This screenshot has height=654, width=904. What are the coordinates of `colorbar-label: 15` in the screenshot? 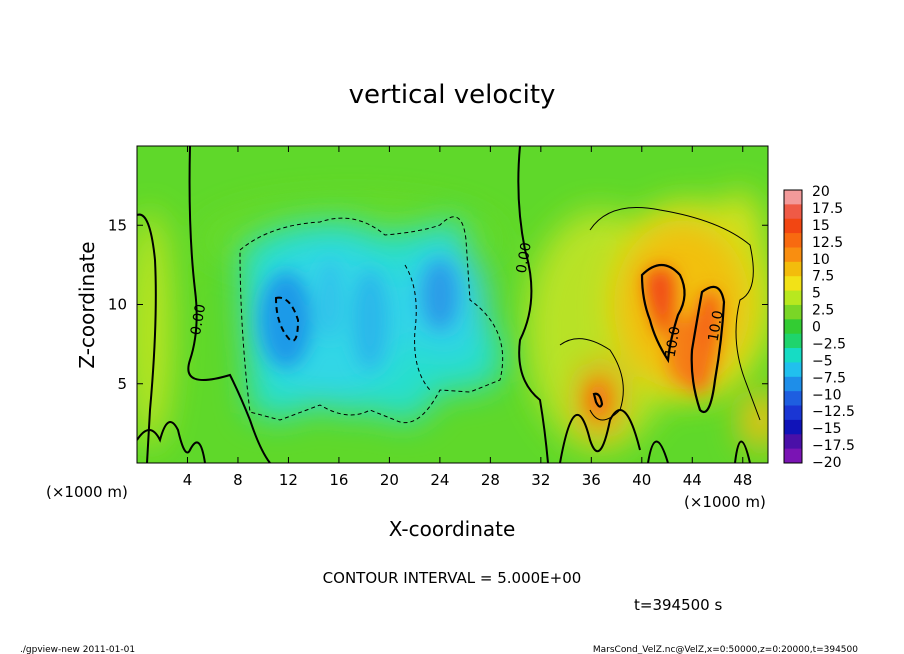 It's located at (821, 226).